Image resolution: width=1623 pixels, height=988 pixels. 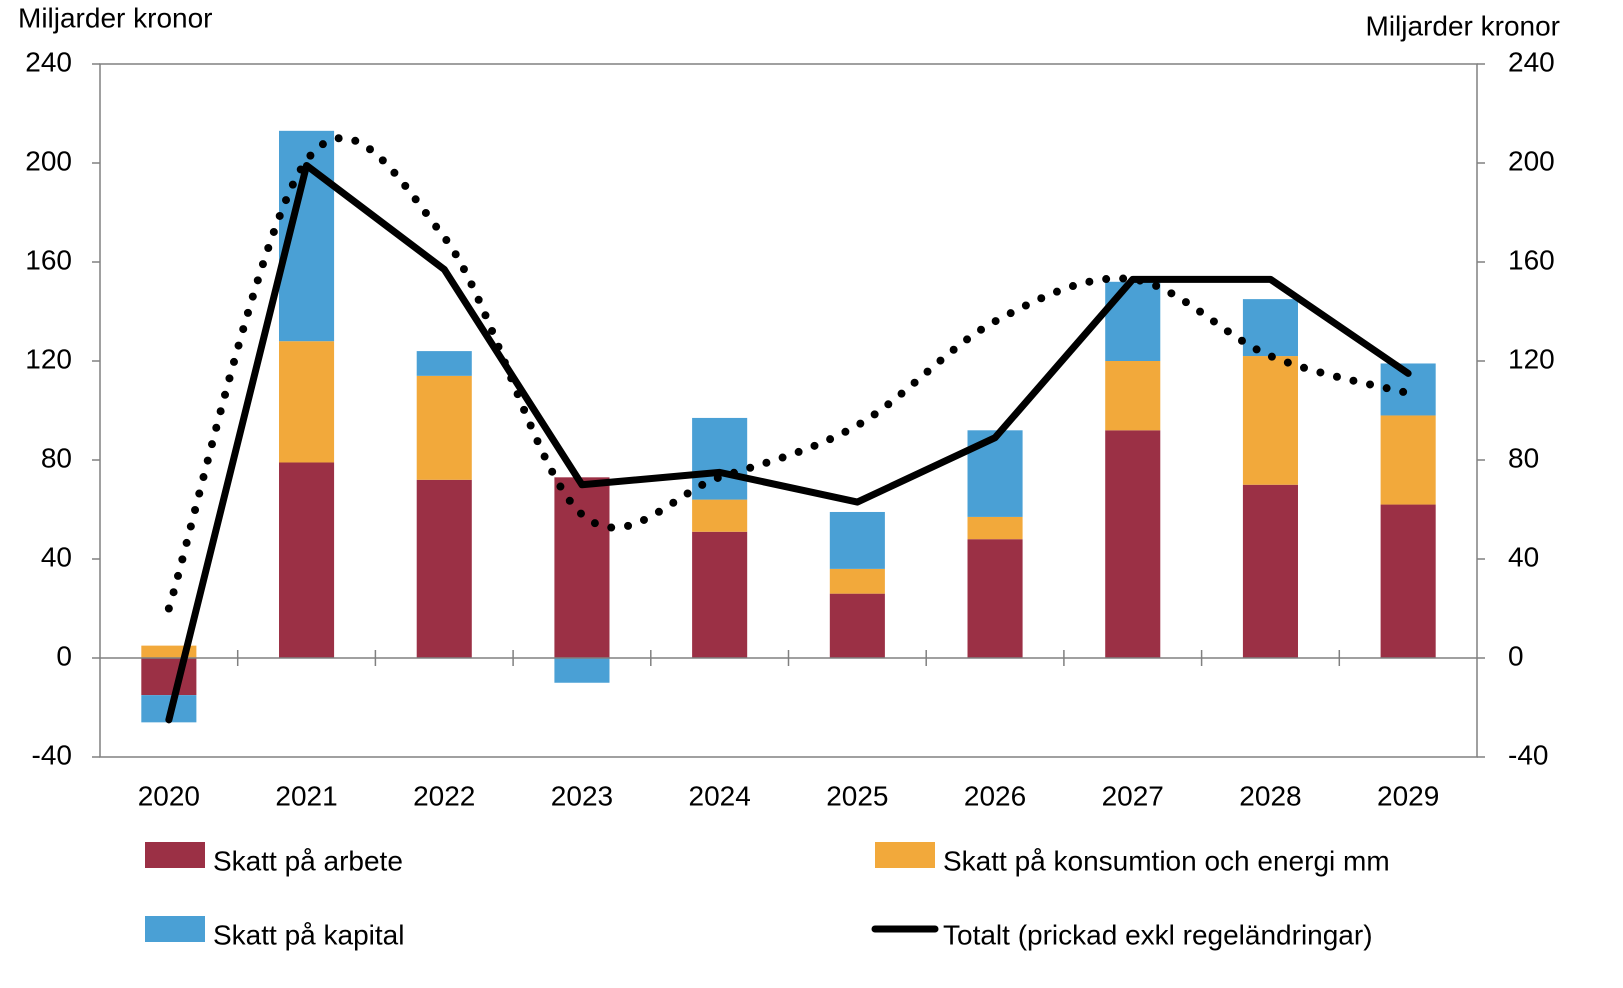 I want to click on y2-axis-label: Miljarder kronor, so click(x=1463, y=25).